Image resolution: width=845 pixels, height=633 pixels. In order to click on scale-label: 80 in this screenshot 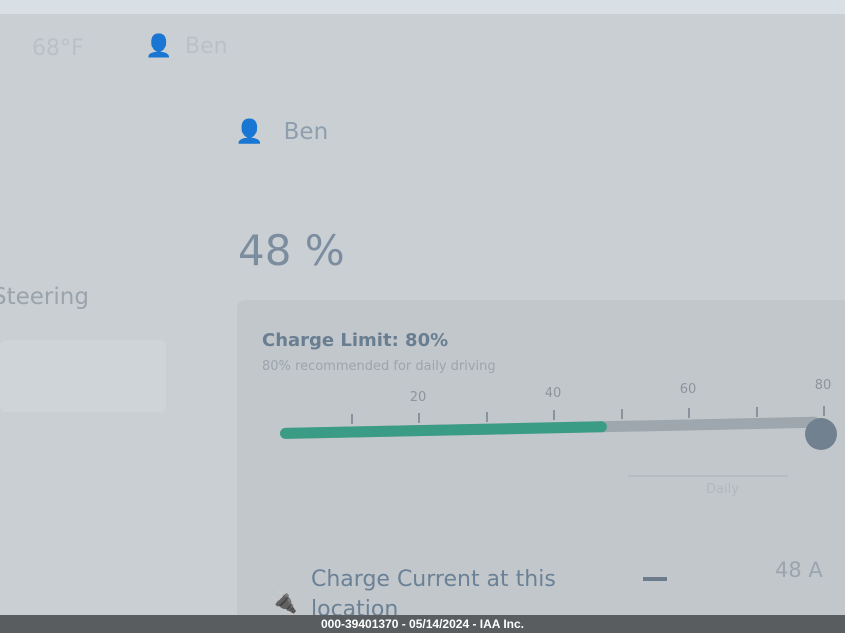, I will do `click(823, 385)`.